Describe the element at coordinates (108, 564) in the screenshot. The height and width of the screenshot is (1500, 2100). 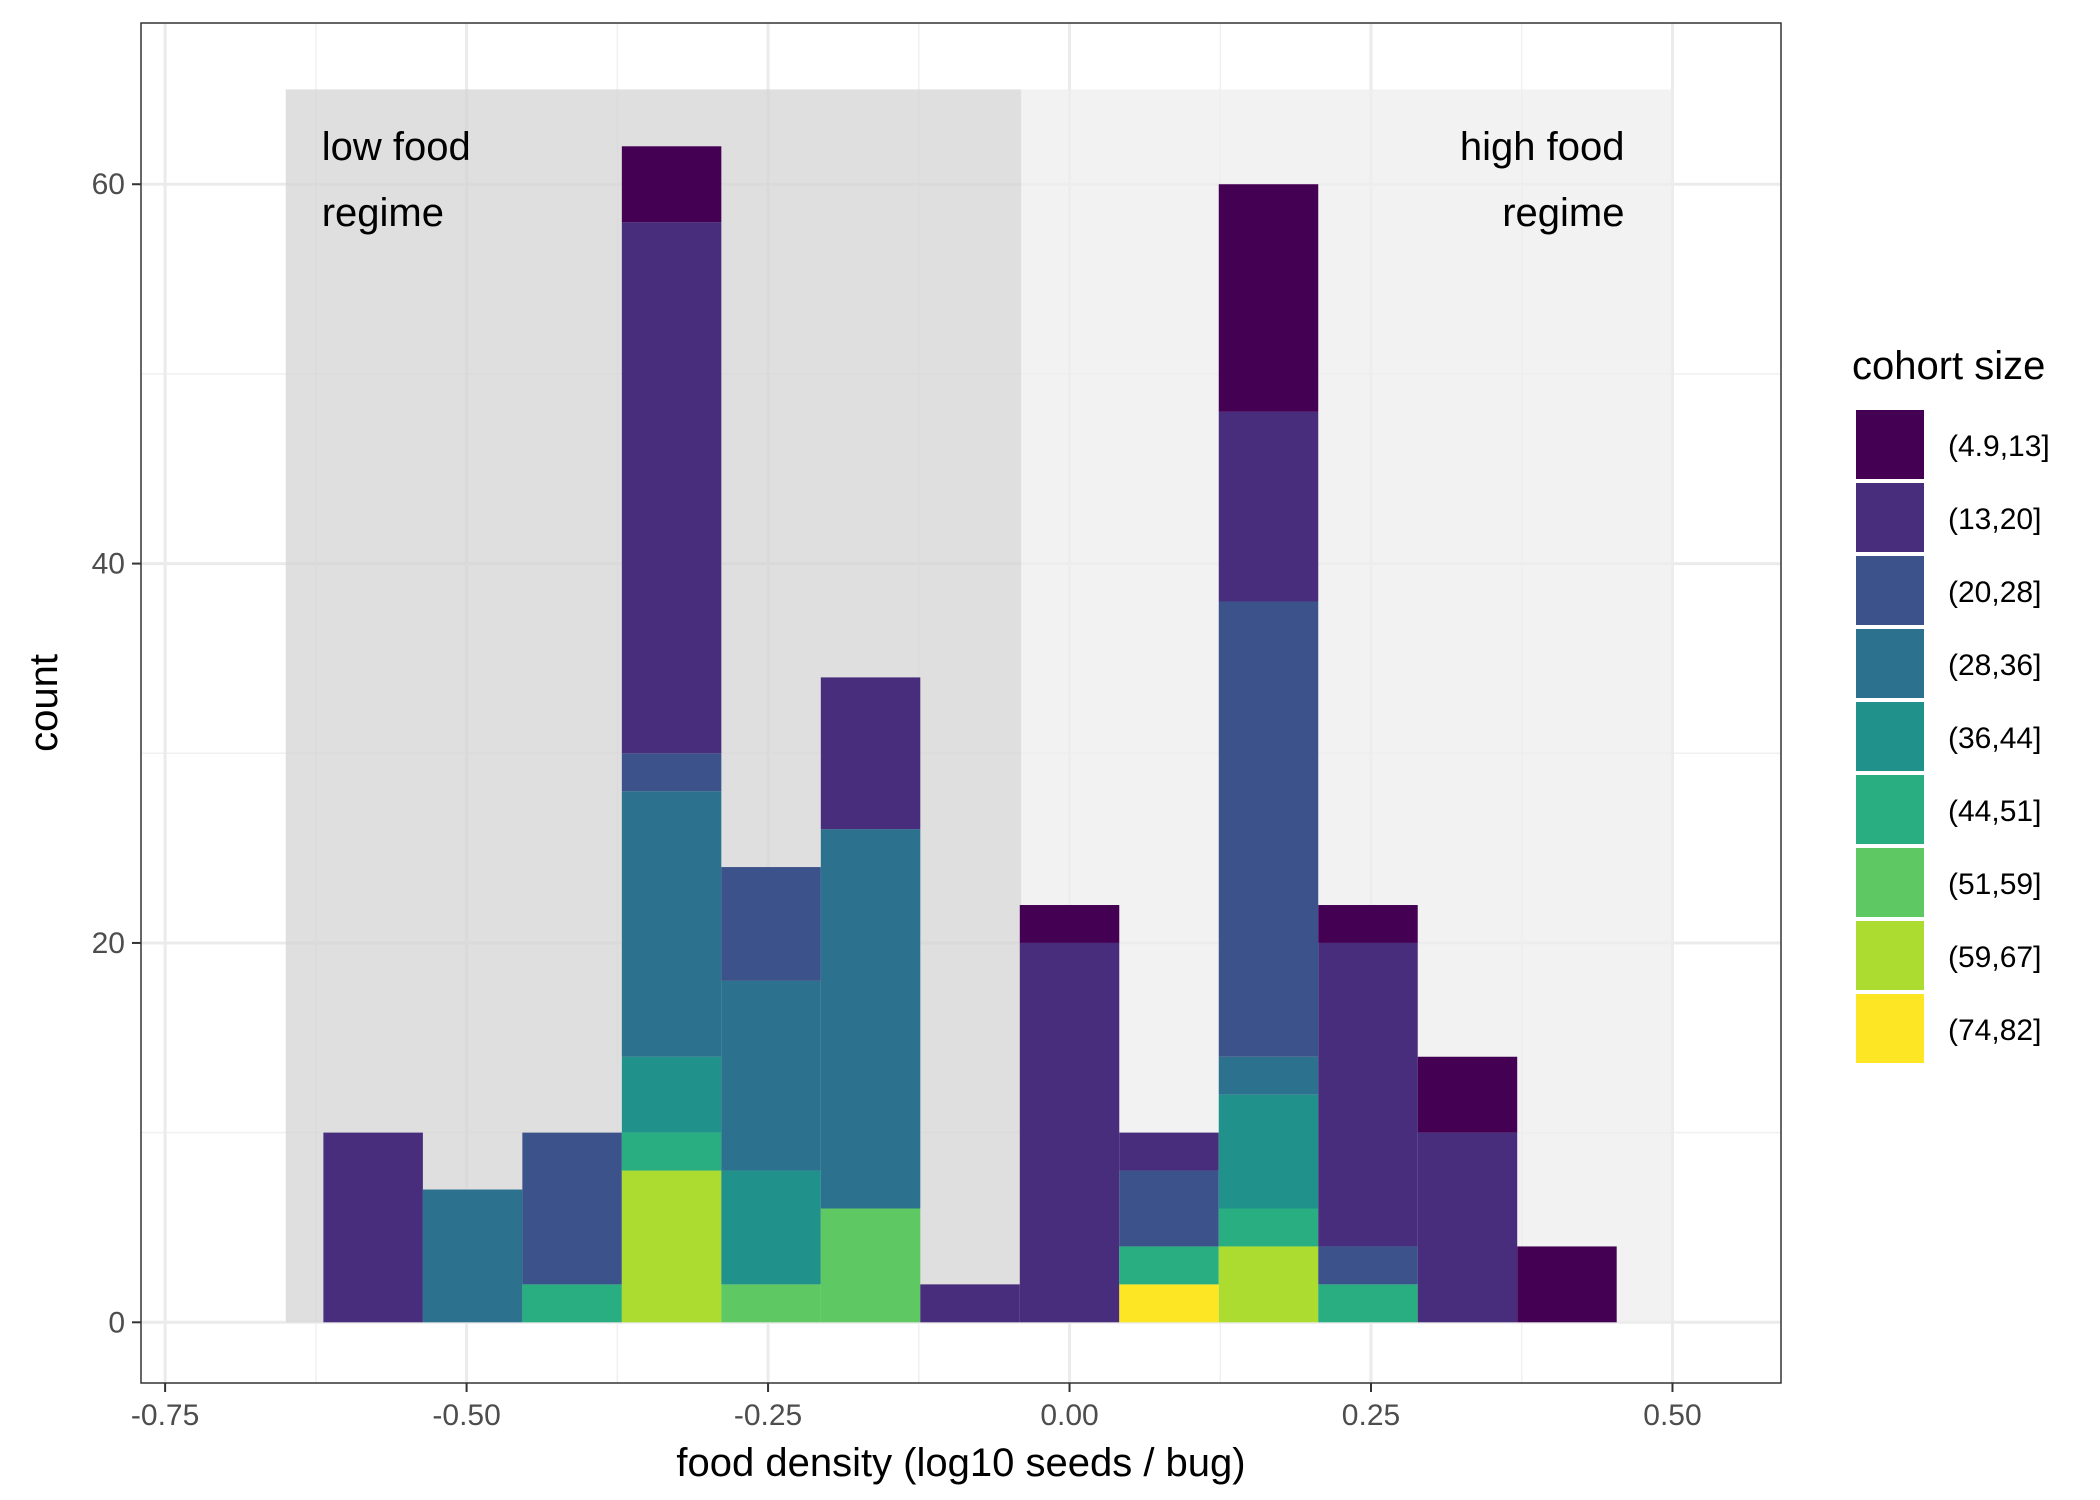
I see `y-tick-label: 40` at that location.